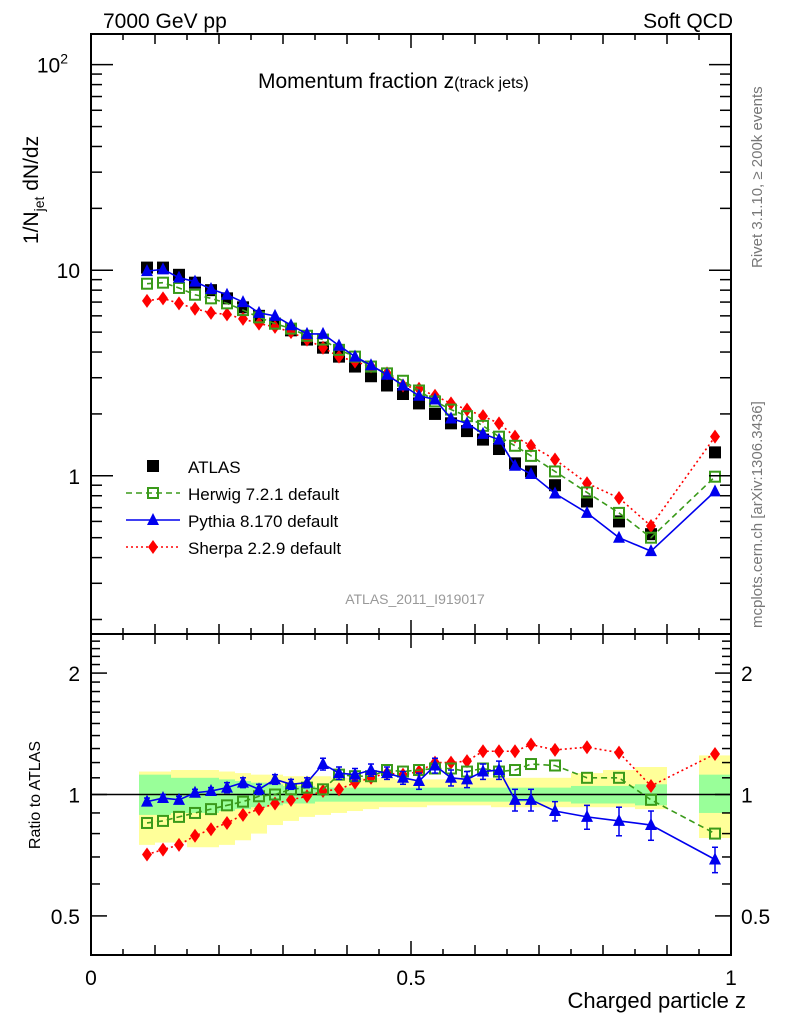  I want to click on ratio-y-tick-label-right: 0.5, so click(755, 917).